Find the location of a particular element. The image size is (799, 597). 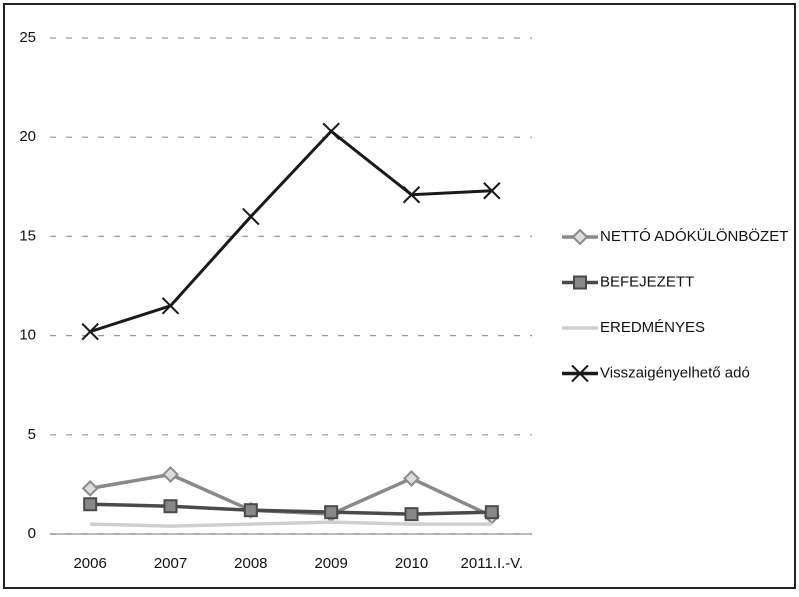

legend-label: BEFEJEZETT is located at coordinates (647, 281).